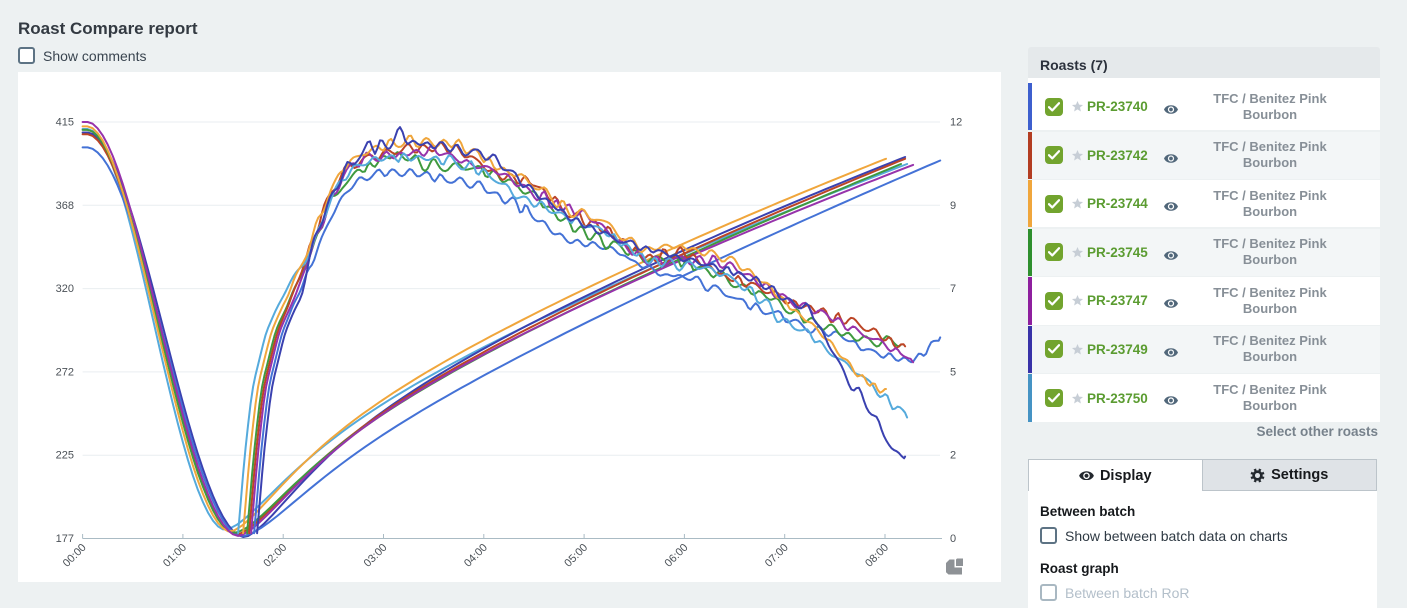  What do you see at coordinates (953, 289) in the screenshot?
I see `svg-text: 7` at bounding box center [953, 289].